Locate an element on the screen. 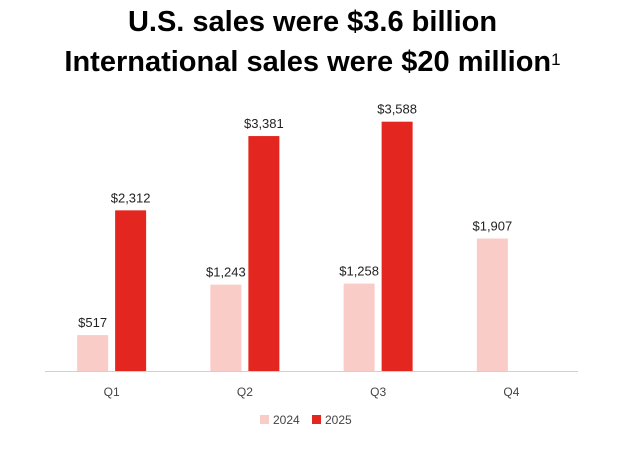 The width and height of the screenshot is (625, 457). data-label-q1-2025: $2,312 is located at coordinates (131, 197).